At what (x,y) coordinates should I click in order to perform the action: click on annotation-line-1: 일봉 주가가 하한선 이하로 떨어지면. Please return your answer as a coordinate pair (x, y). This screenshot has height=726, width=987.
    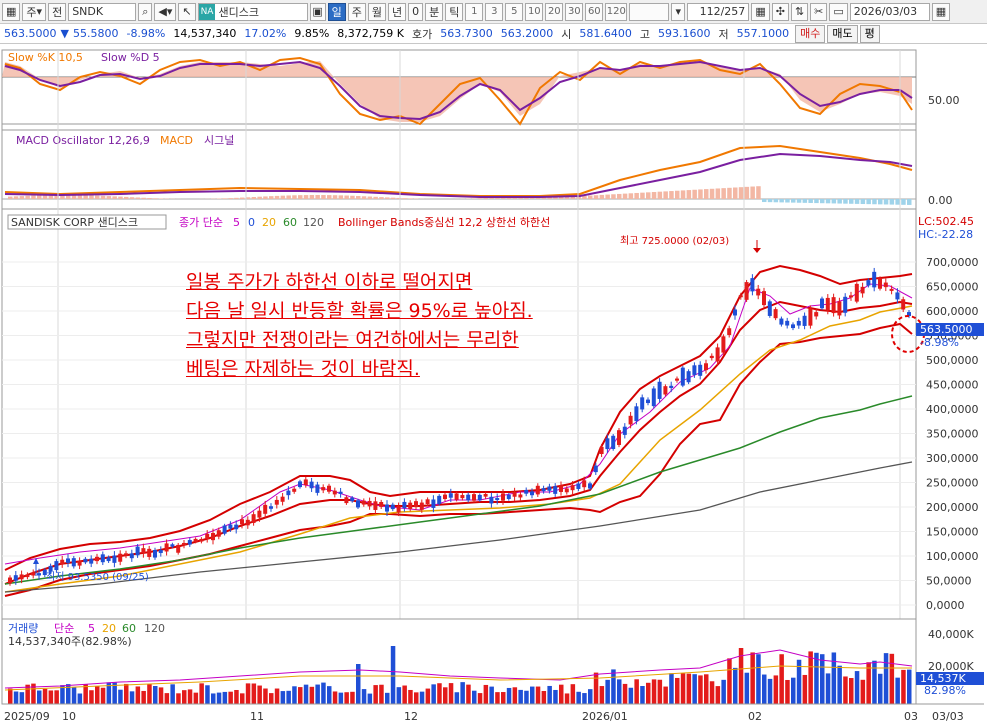
    Looking at the image, I should click on (329, 282).